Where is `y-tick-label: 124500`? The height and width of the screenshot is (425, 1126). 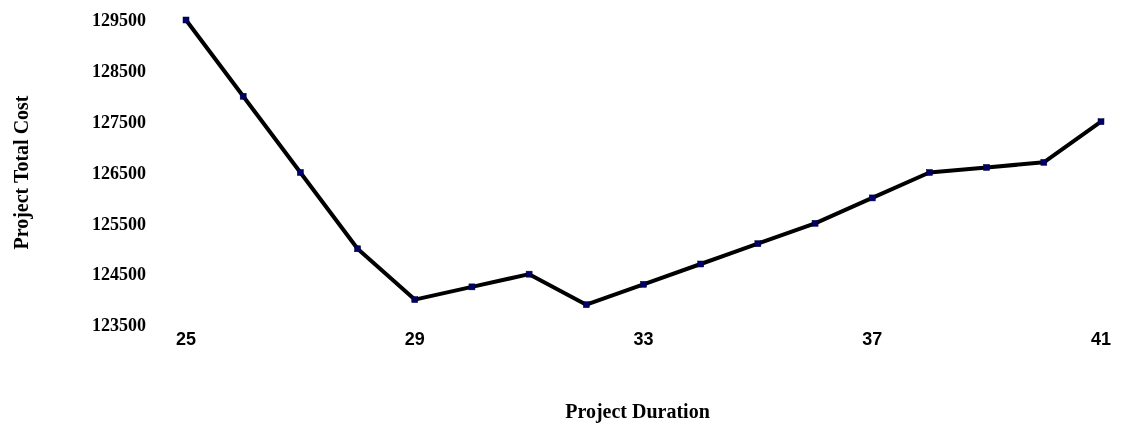 y-tick-label: 124500 is located at coordinates (119, 274).